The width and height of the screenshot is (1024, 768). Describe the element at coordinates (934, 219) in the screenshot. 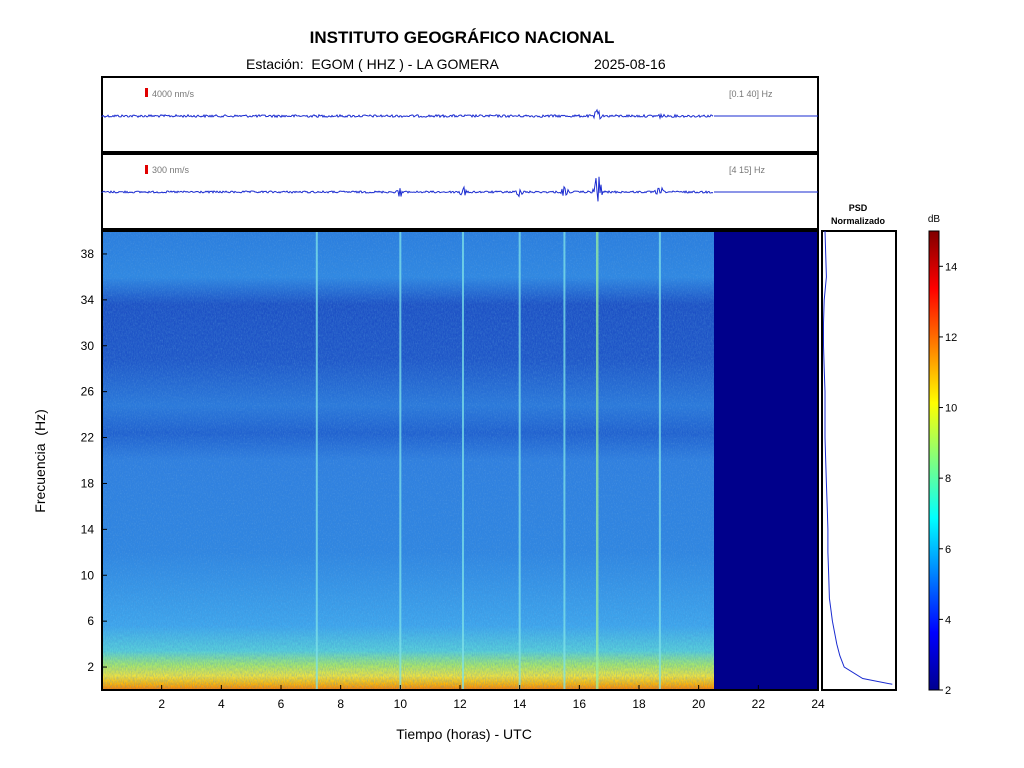

I see `colorbar-label: dB` at that location.